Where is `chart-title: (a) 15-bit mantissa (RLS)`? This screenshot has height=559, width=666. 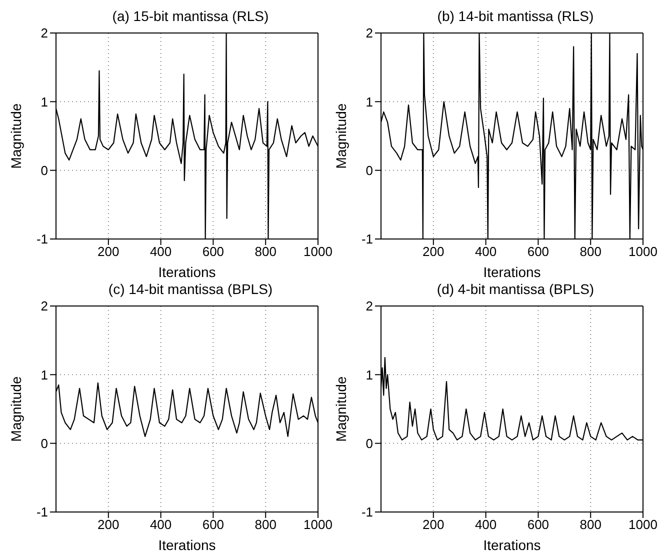 chart-title: (a) 15-bit mantissa (RLS) is located at coordinates (190, 17).